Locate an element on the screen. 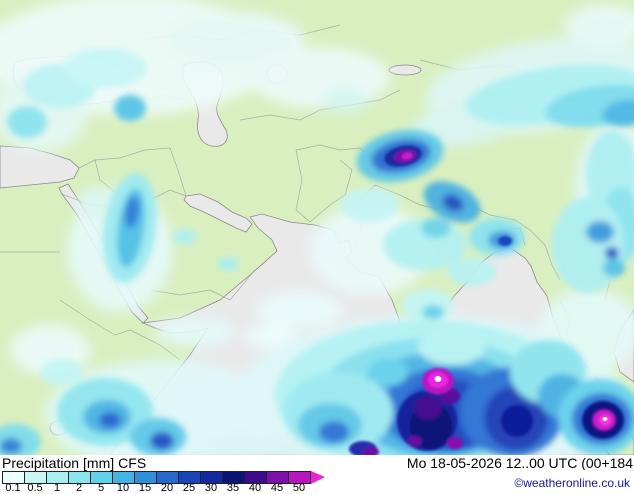  copyright: ©weatheronline.co.uk is located at coordinates (572, 483).